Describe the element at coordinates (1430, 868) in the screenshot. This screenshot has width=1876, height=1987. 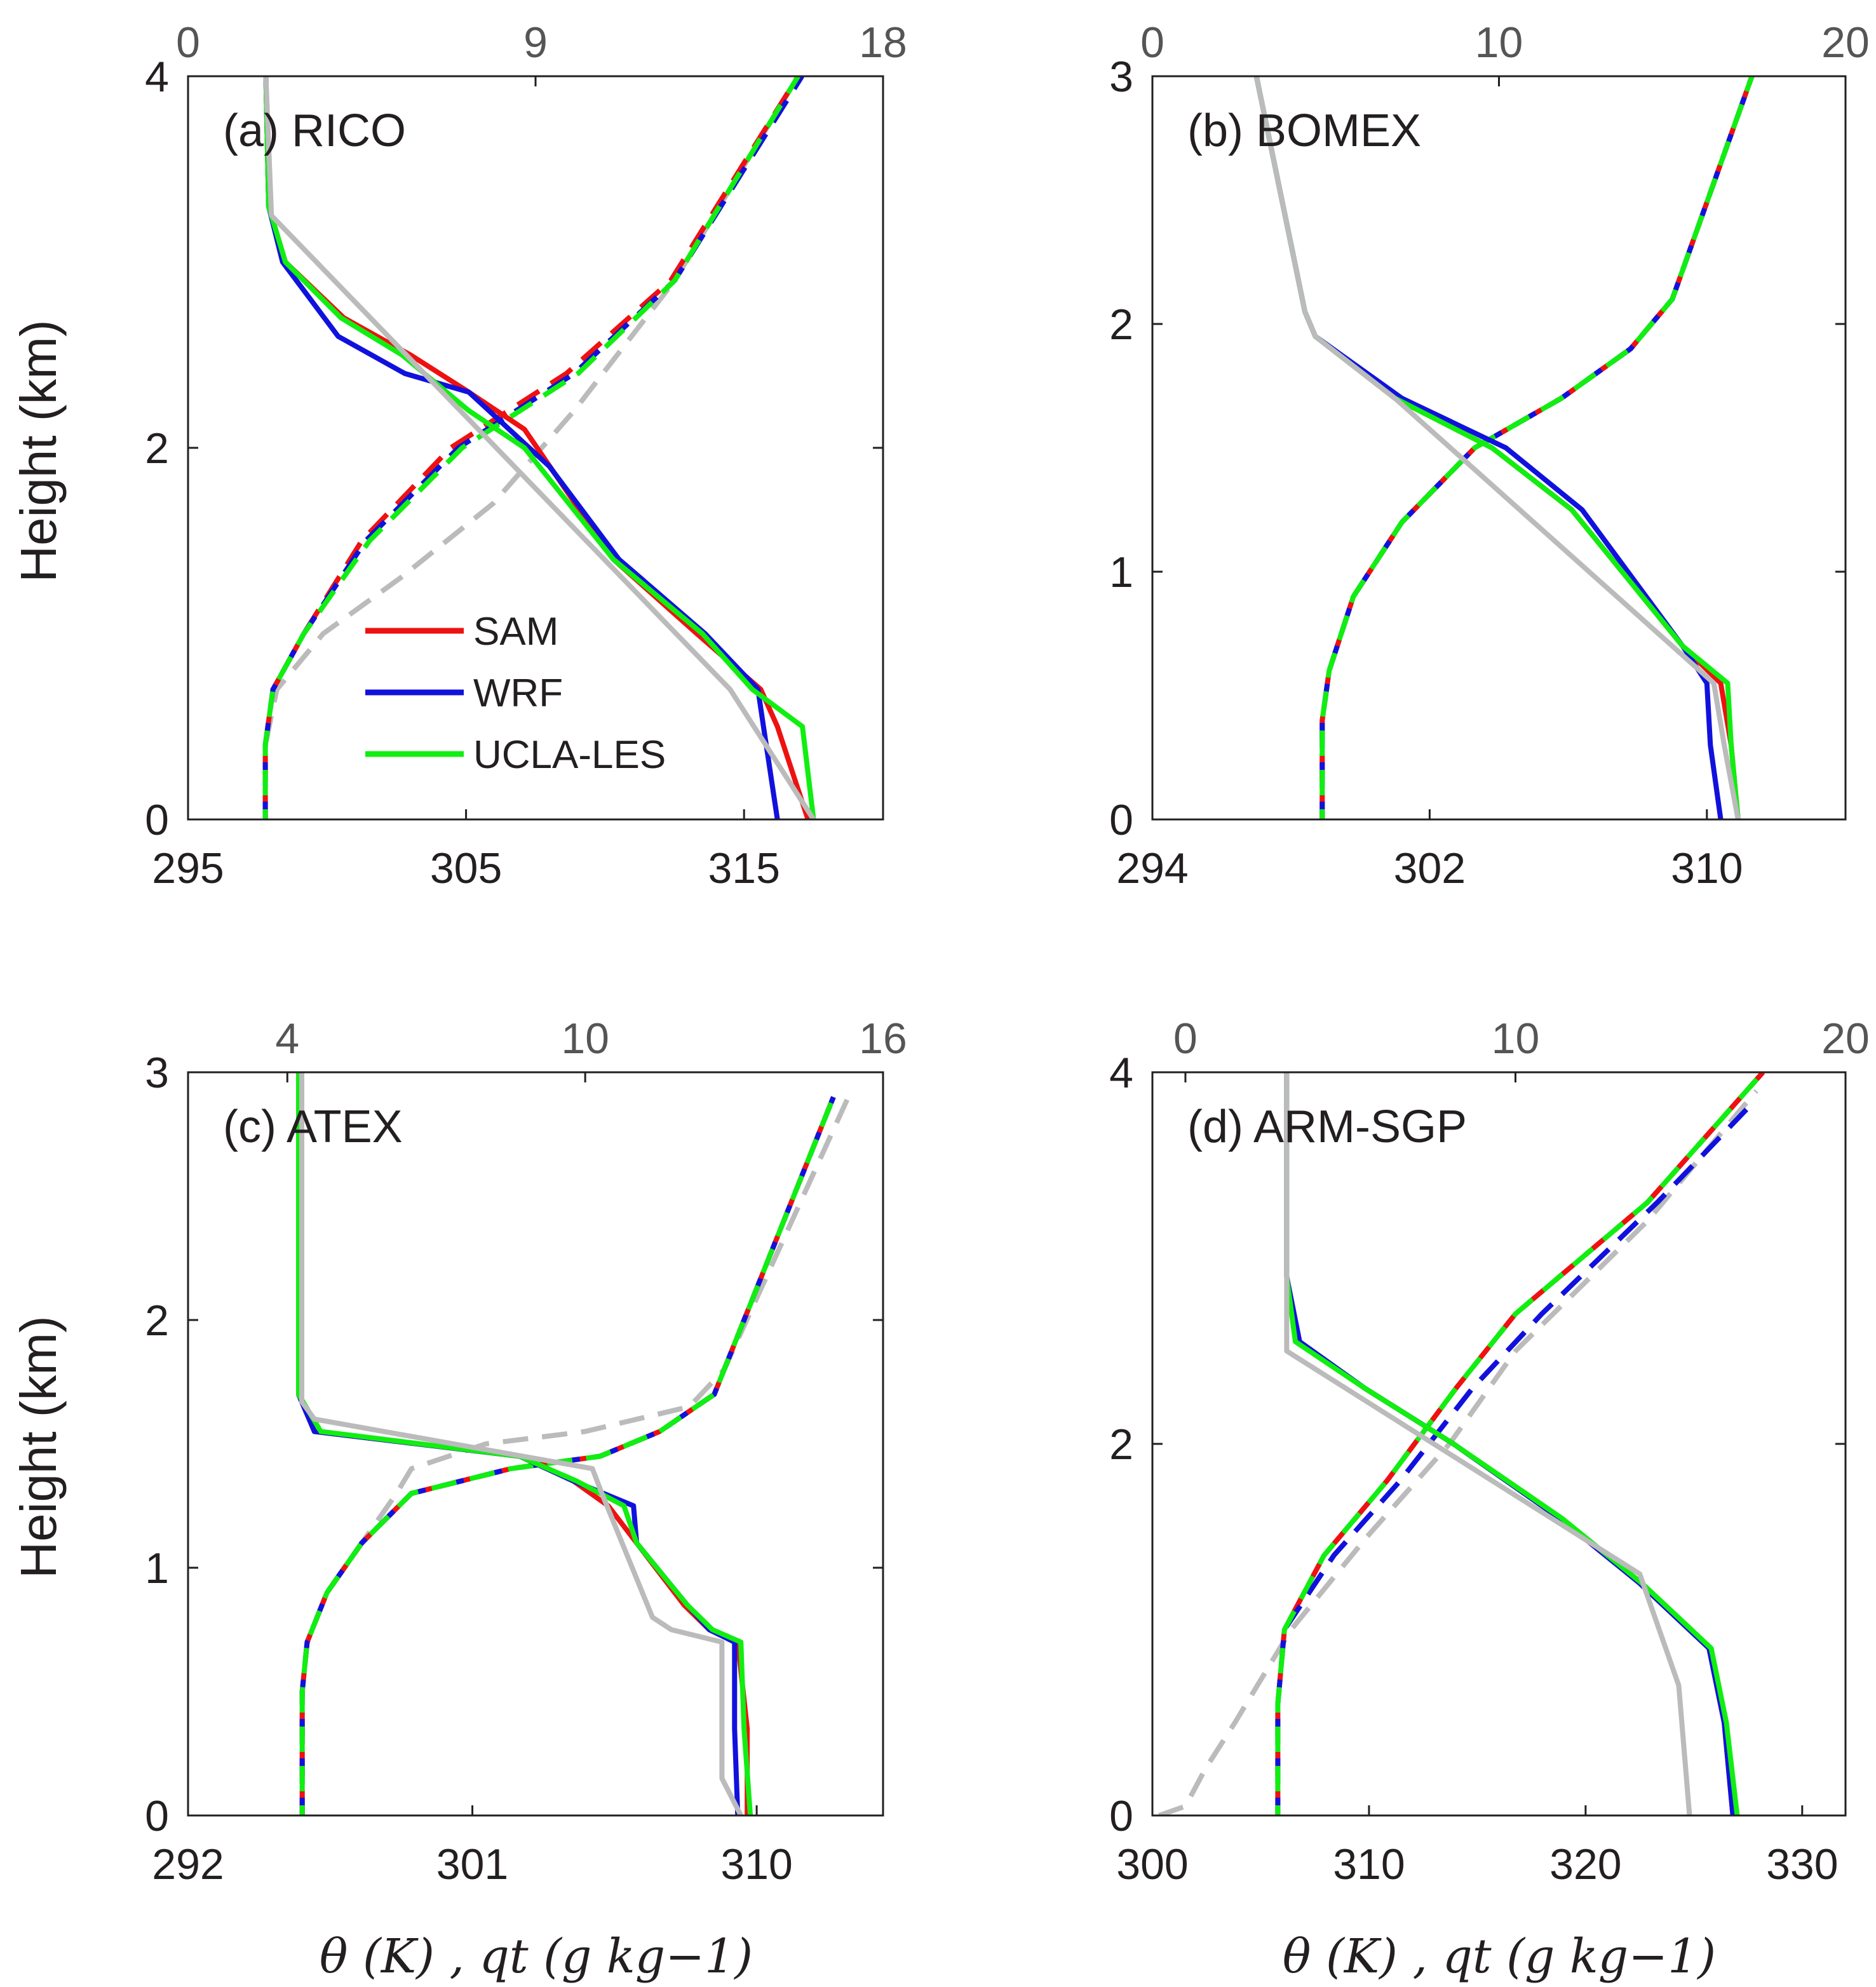
I see `theta-tick-label: 302` at that location.